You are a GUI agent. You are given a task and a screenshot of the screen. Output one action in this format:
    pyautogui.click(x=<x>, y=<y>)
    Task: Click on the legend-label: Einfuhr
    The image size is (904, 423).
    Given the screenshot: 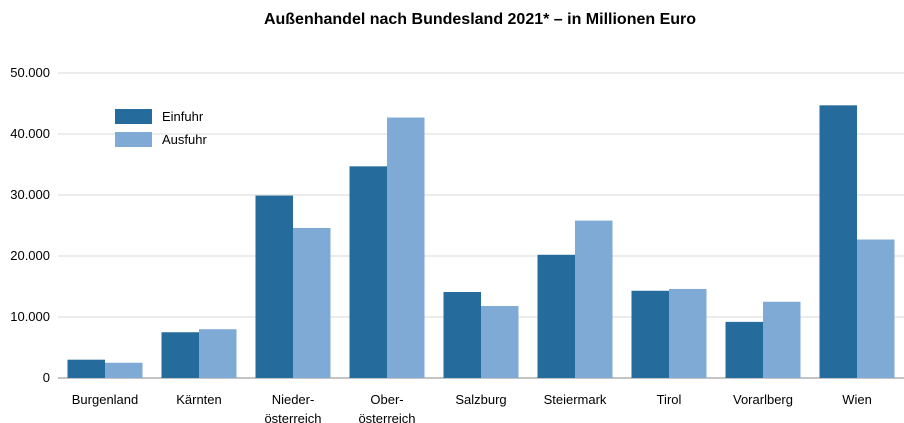 What is the action you would take?
    pyautogui.click(x=183, y=116)
    